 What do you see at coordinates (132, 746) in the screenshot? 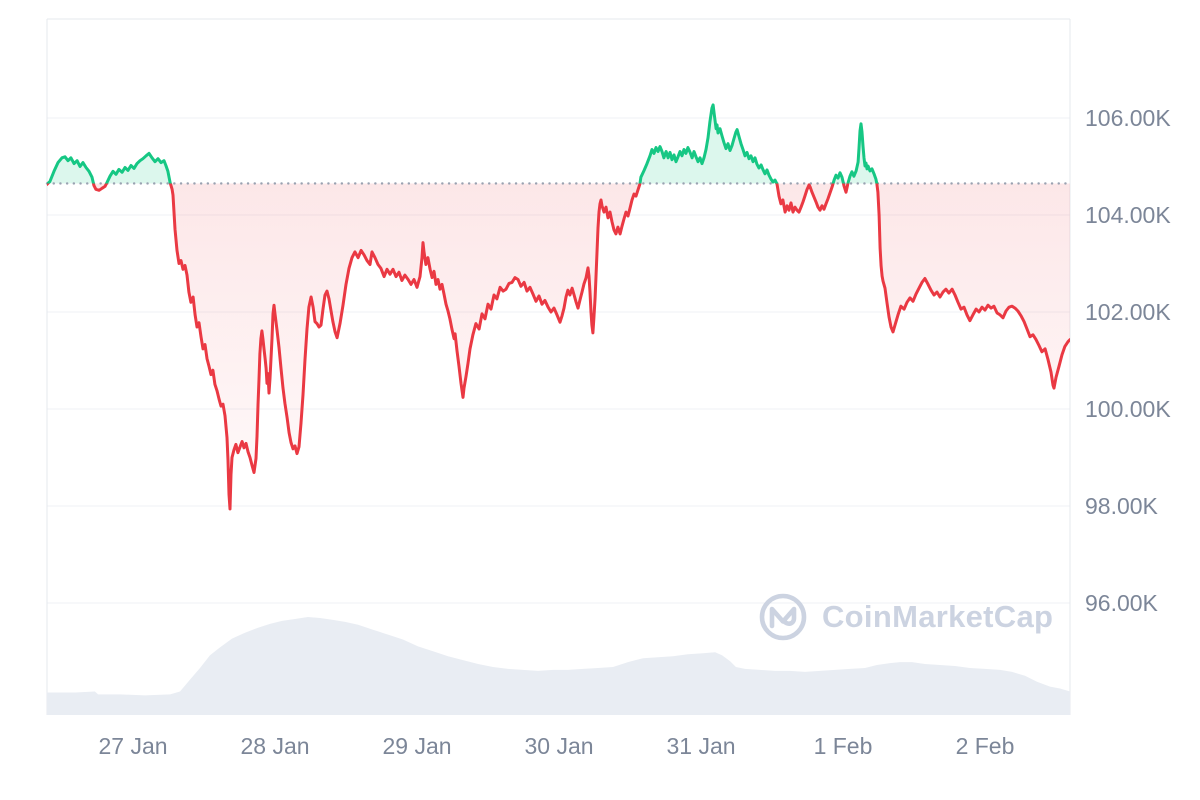
I see `x-tick-label: 27 Jan` at bounding box center [132, 746].